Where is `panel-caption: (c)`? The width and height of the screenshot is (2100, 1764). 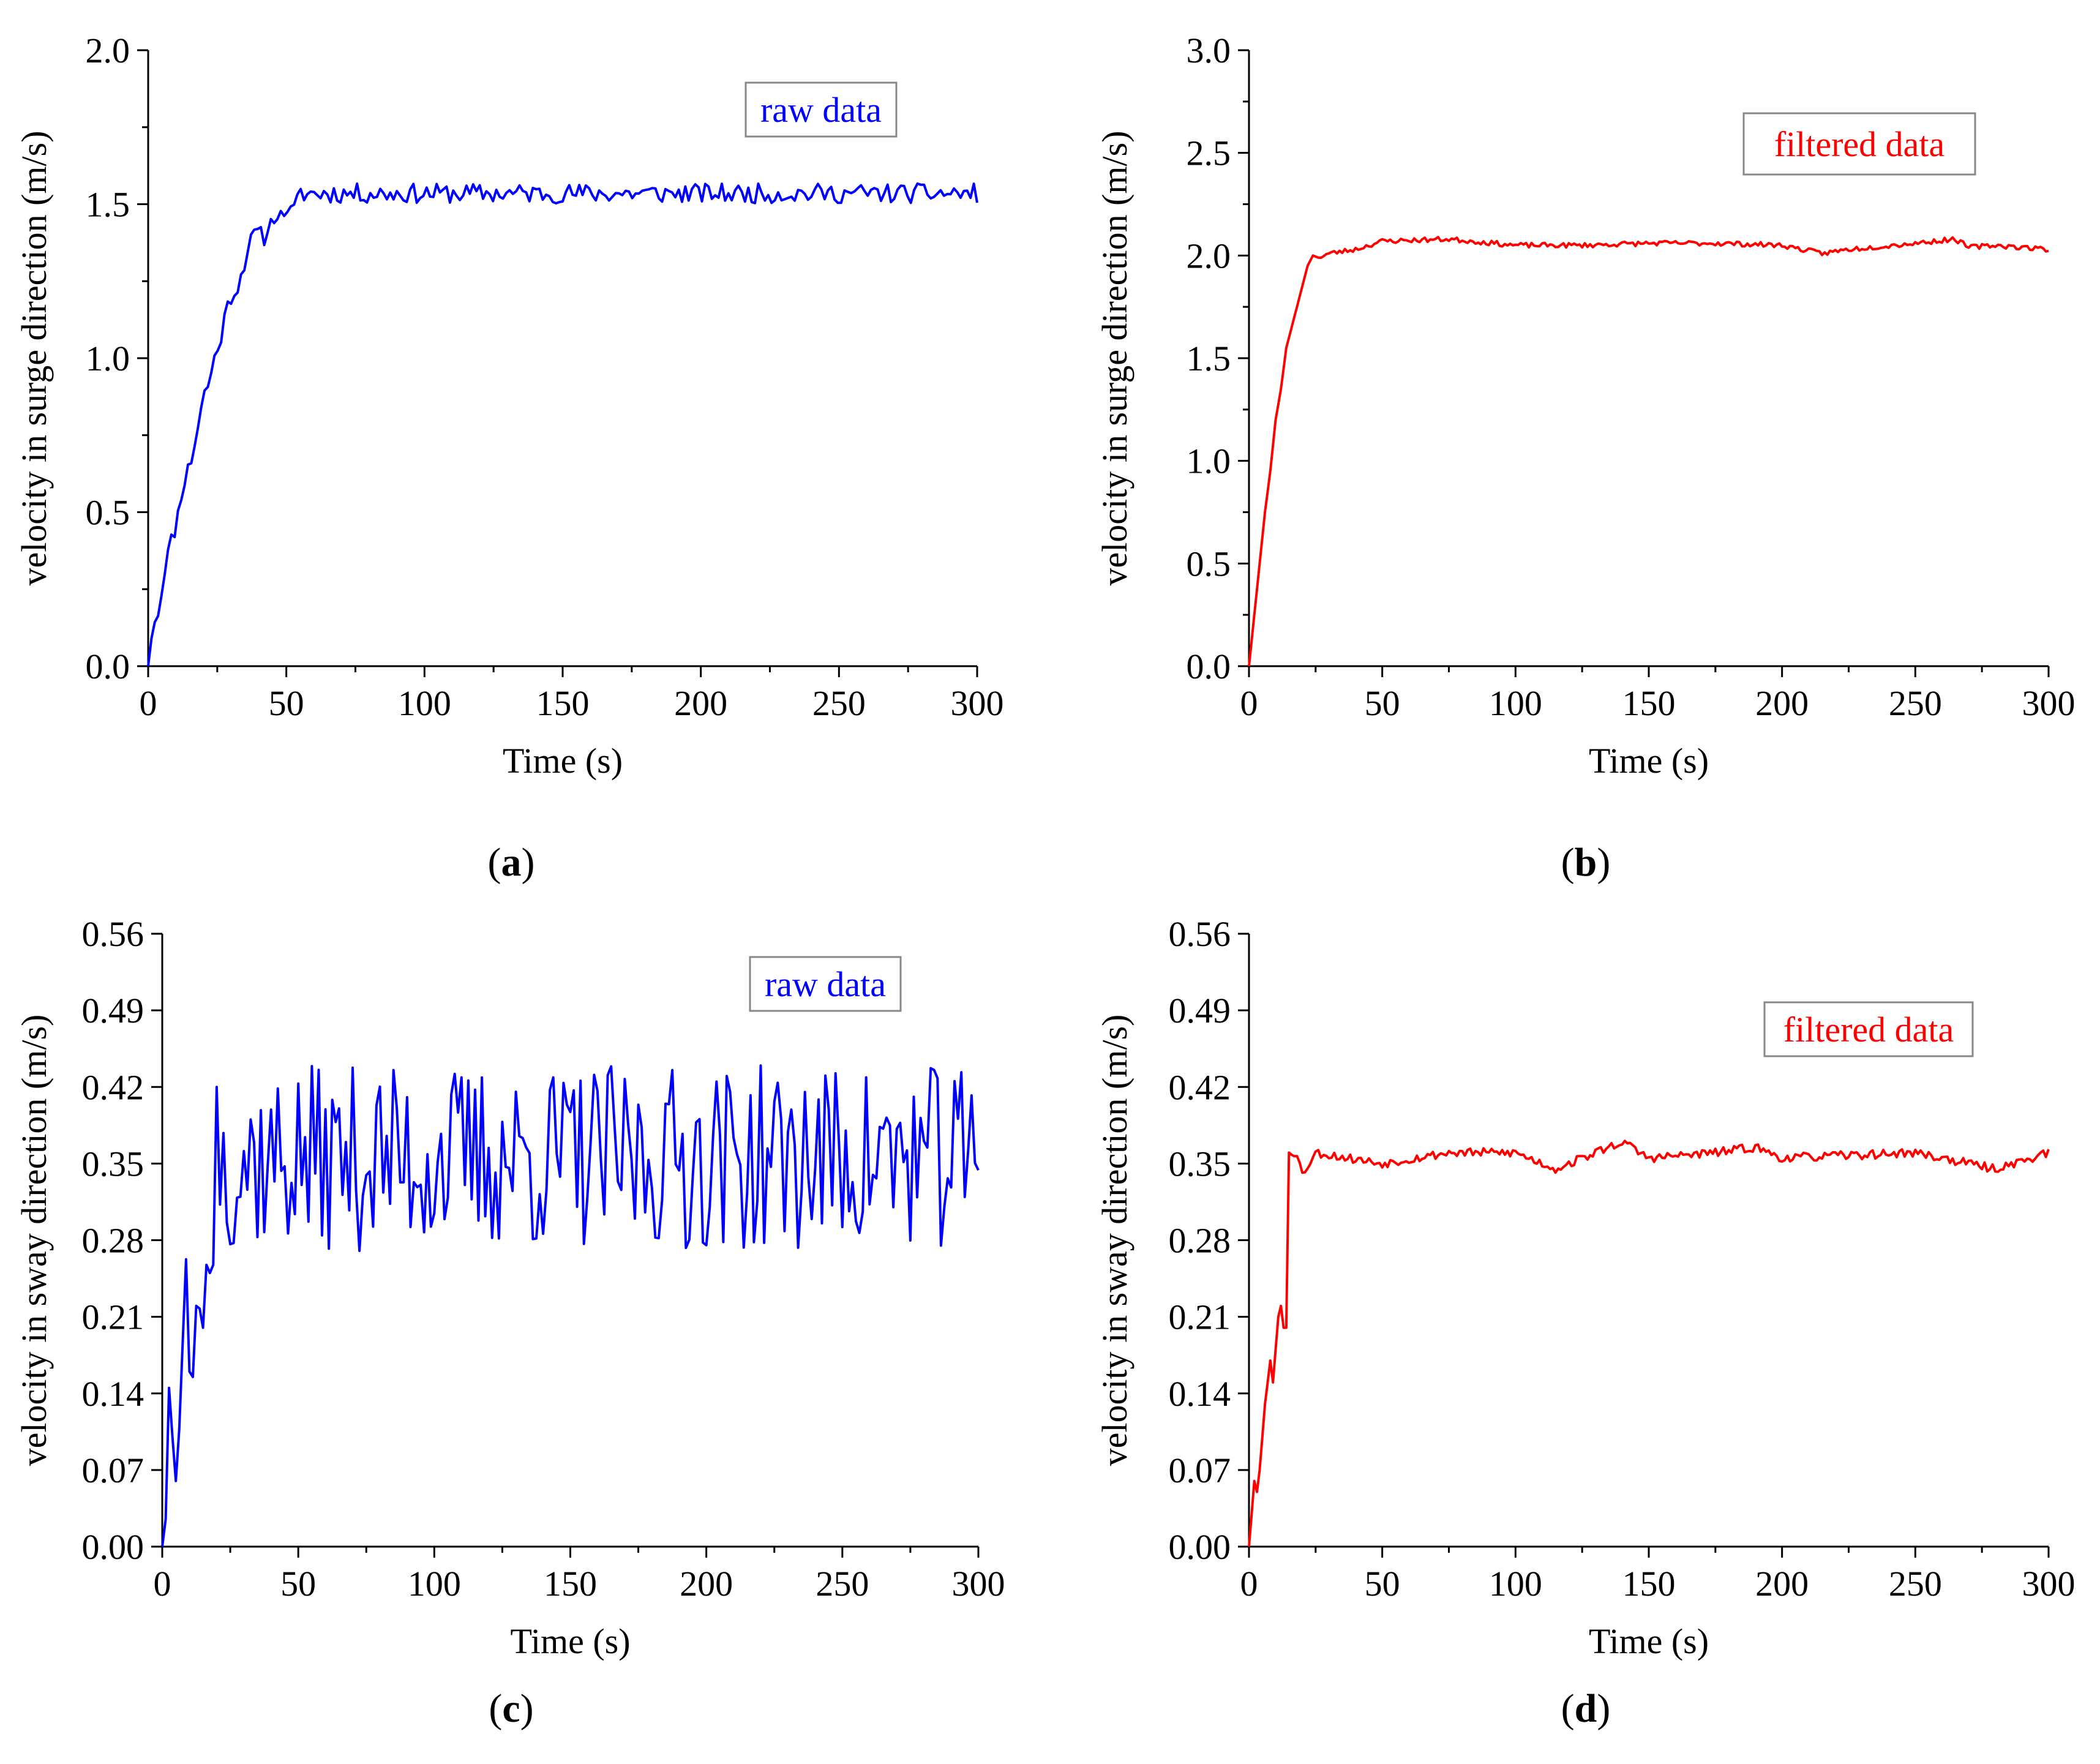 panel-caption: (c) is located at coordinates (511, 1708).